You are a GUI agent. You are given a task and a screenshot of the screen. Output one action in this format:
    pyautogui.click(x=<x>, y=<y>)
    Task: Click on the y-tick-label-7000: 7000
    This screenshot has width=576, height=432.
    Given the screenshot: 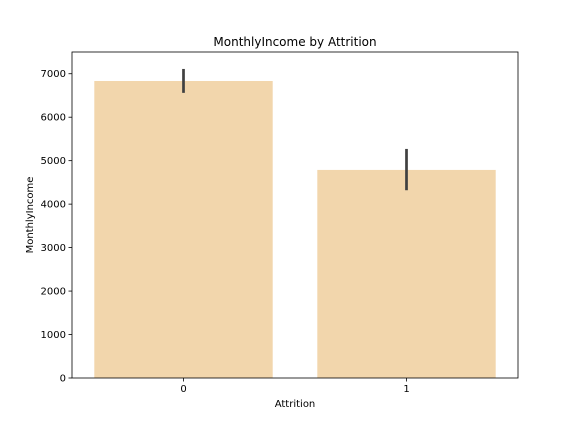 What is the action you would take?
    pyautogui.click(x=53, y=74)
    